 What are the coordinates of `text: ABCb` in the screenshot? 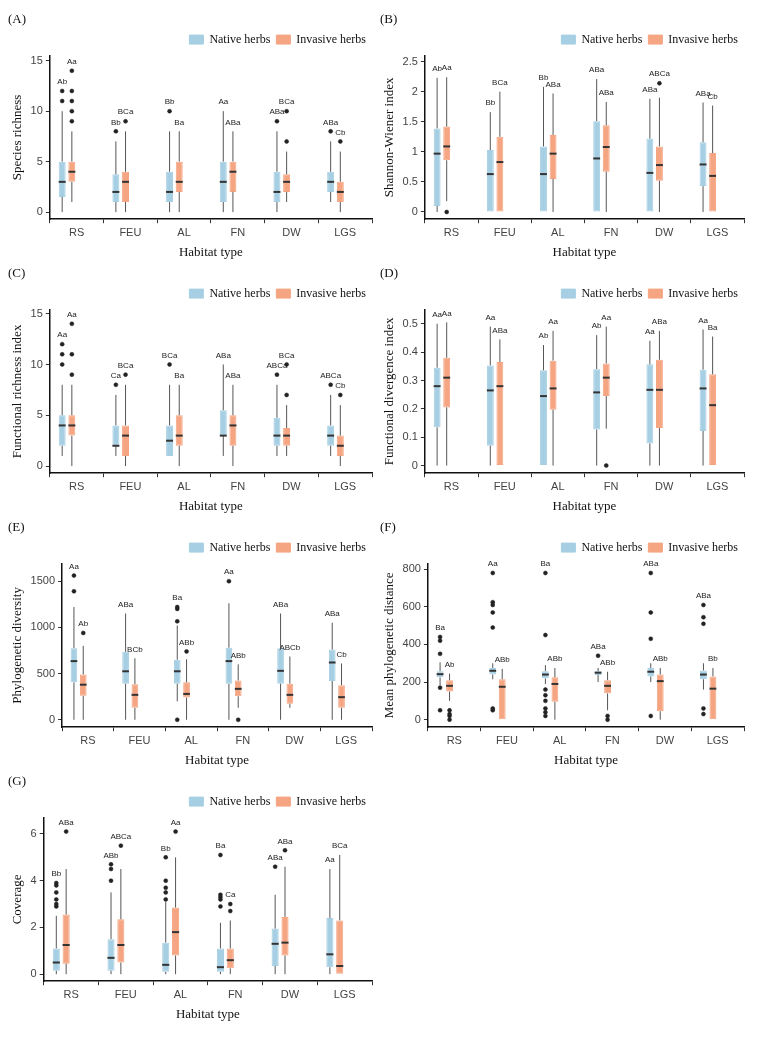 It's located at (290, 647).